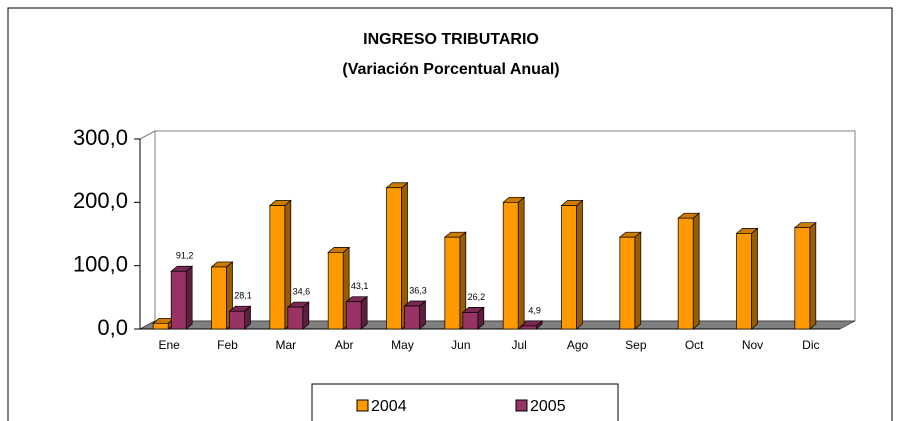 The height and width of the screenshot is (421, 902). What do you see at coordinates (302, 291) in the screenshot?
I see `data-label: 34,6` at bounding box center [302, 291].